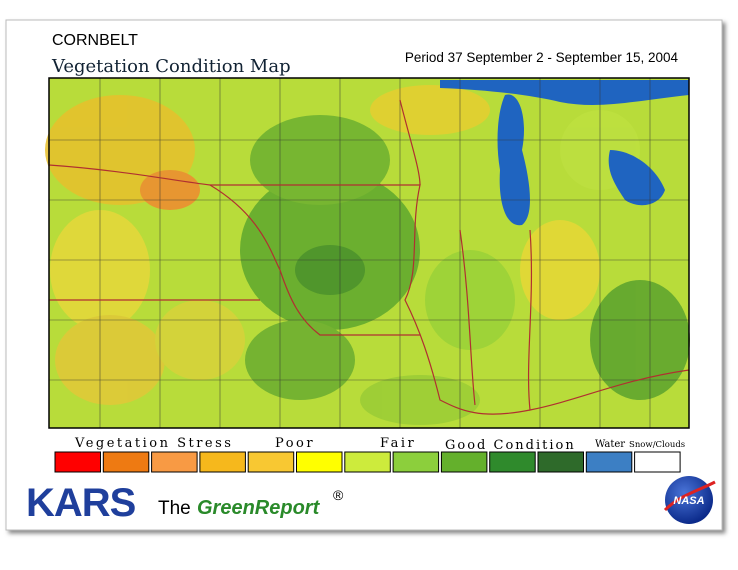 This screenshot has width=738, height=570. What do you see at coordinates (81, 503) in the screenshot?
I see `kars-logo: KARS` at bounding box center [81, 503].